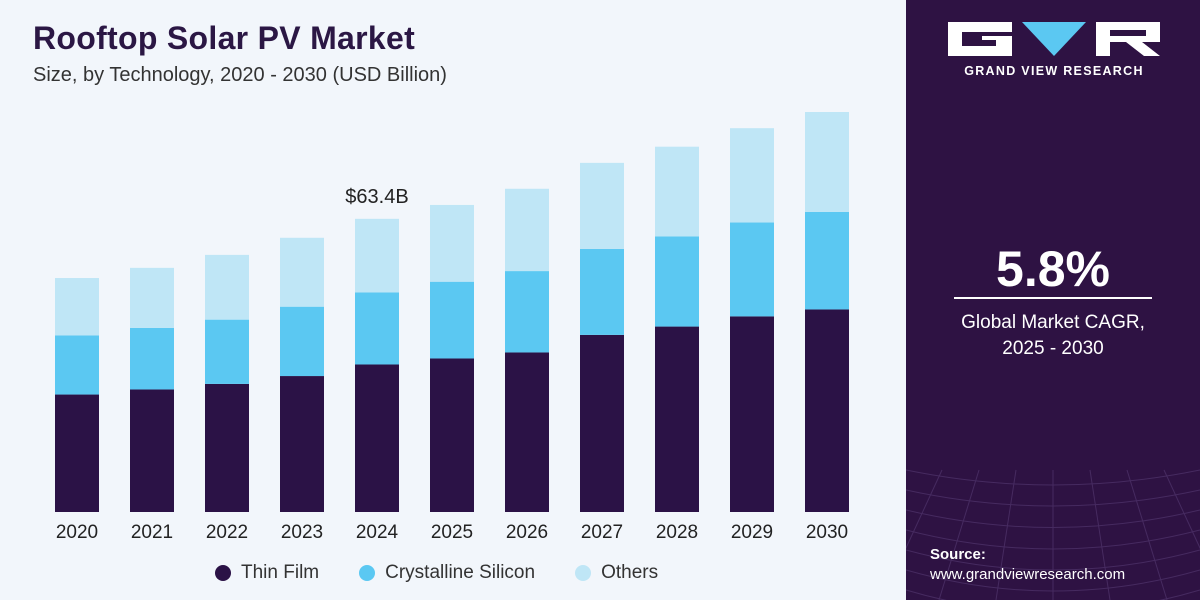 This screenshot has height=600, width=1200. Describe the element at coordinates (223, 573) in the screenshot. I see `legend-swatch-thin-film` at that location.